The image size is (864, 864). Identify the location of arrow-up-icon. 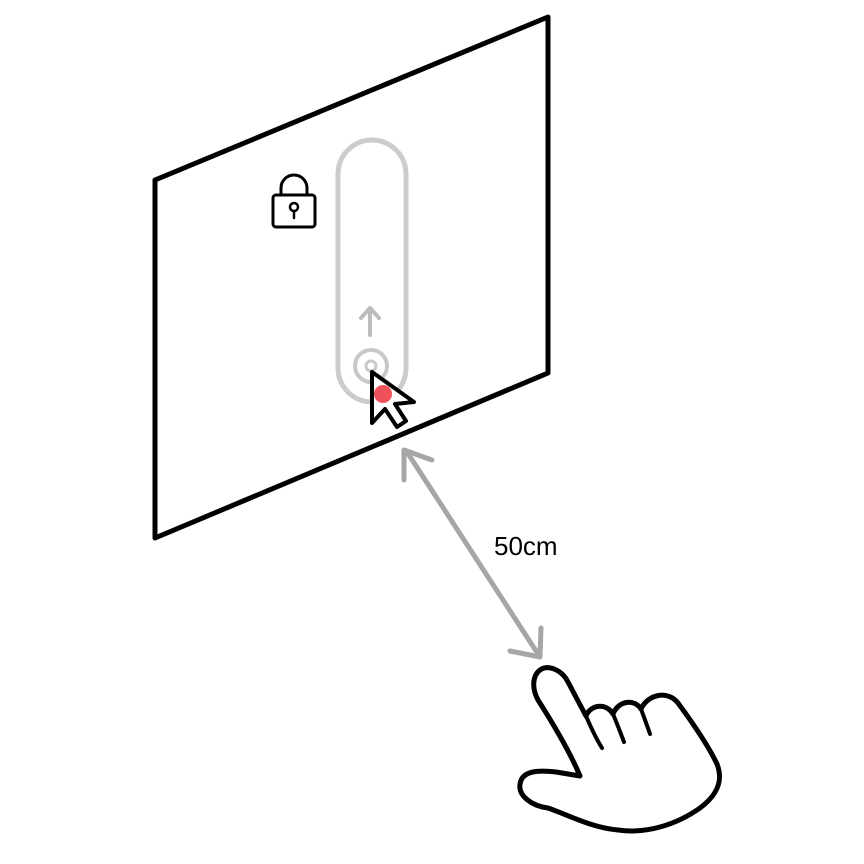
(370, 321).